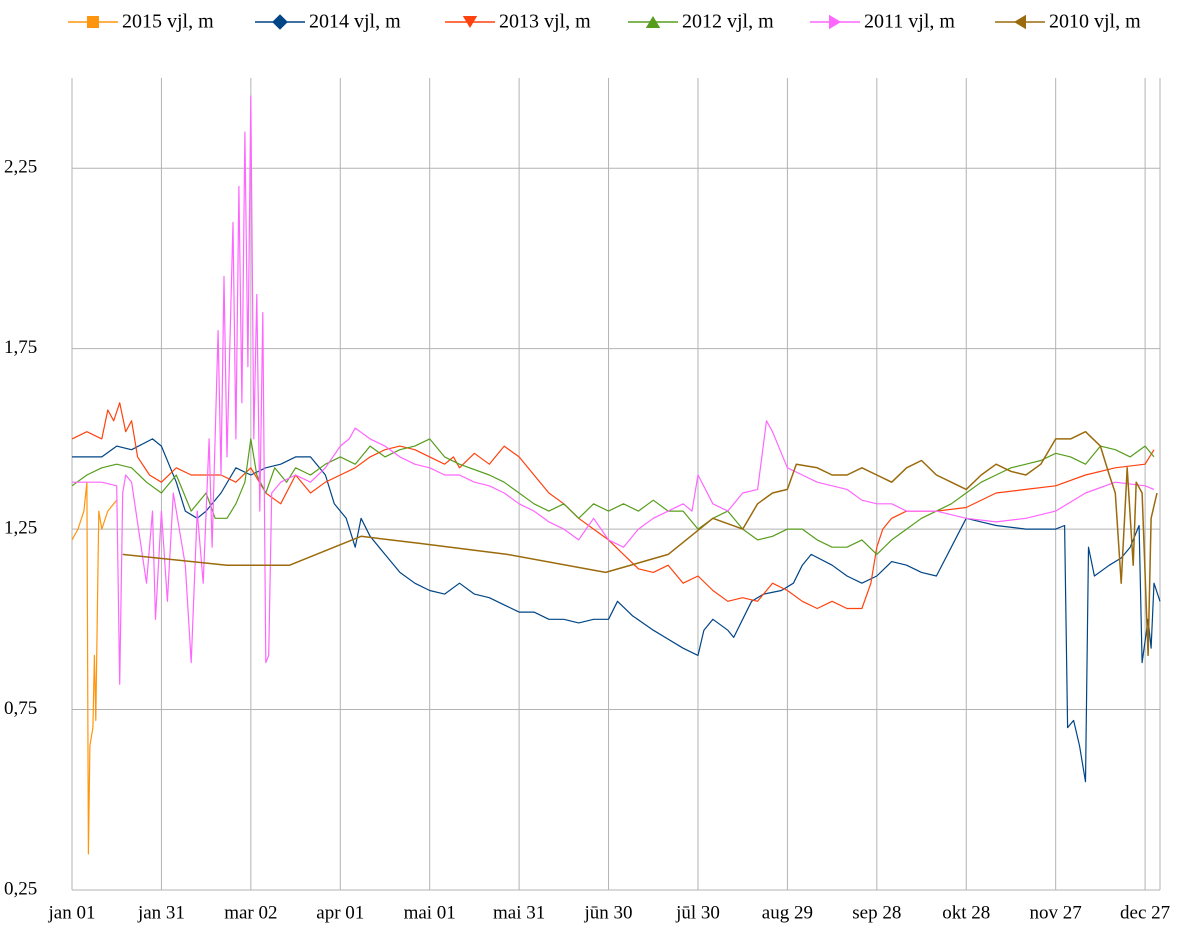  I want to click on x-tick-label: mai 31, so click(519, 912).